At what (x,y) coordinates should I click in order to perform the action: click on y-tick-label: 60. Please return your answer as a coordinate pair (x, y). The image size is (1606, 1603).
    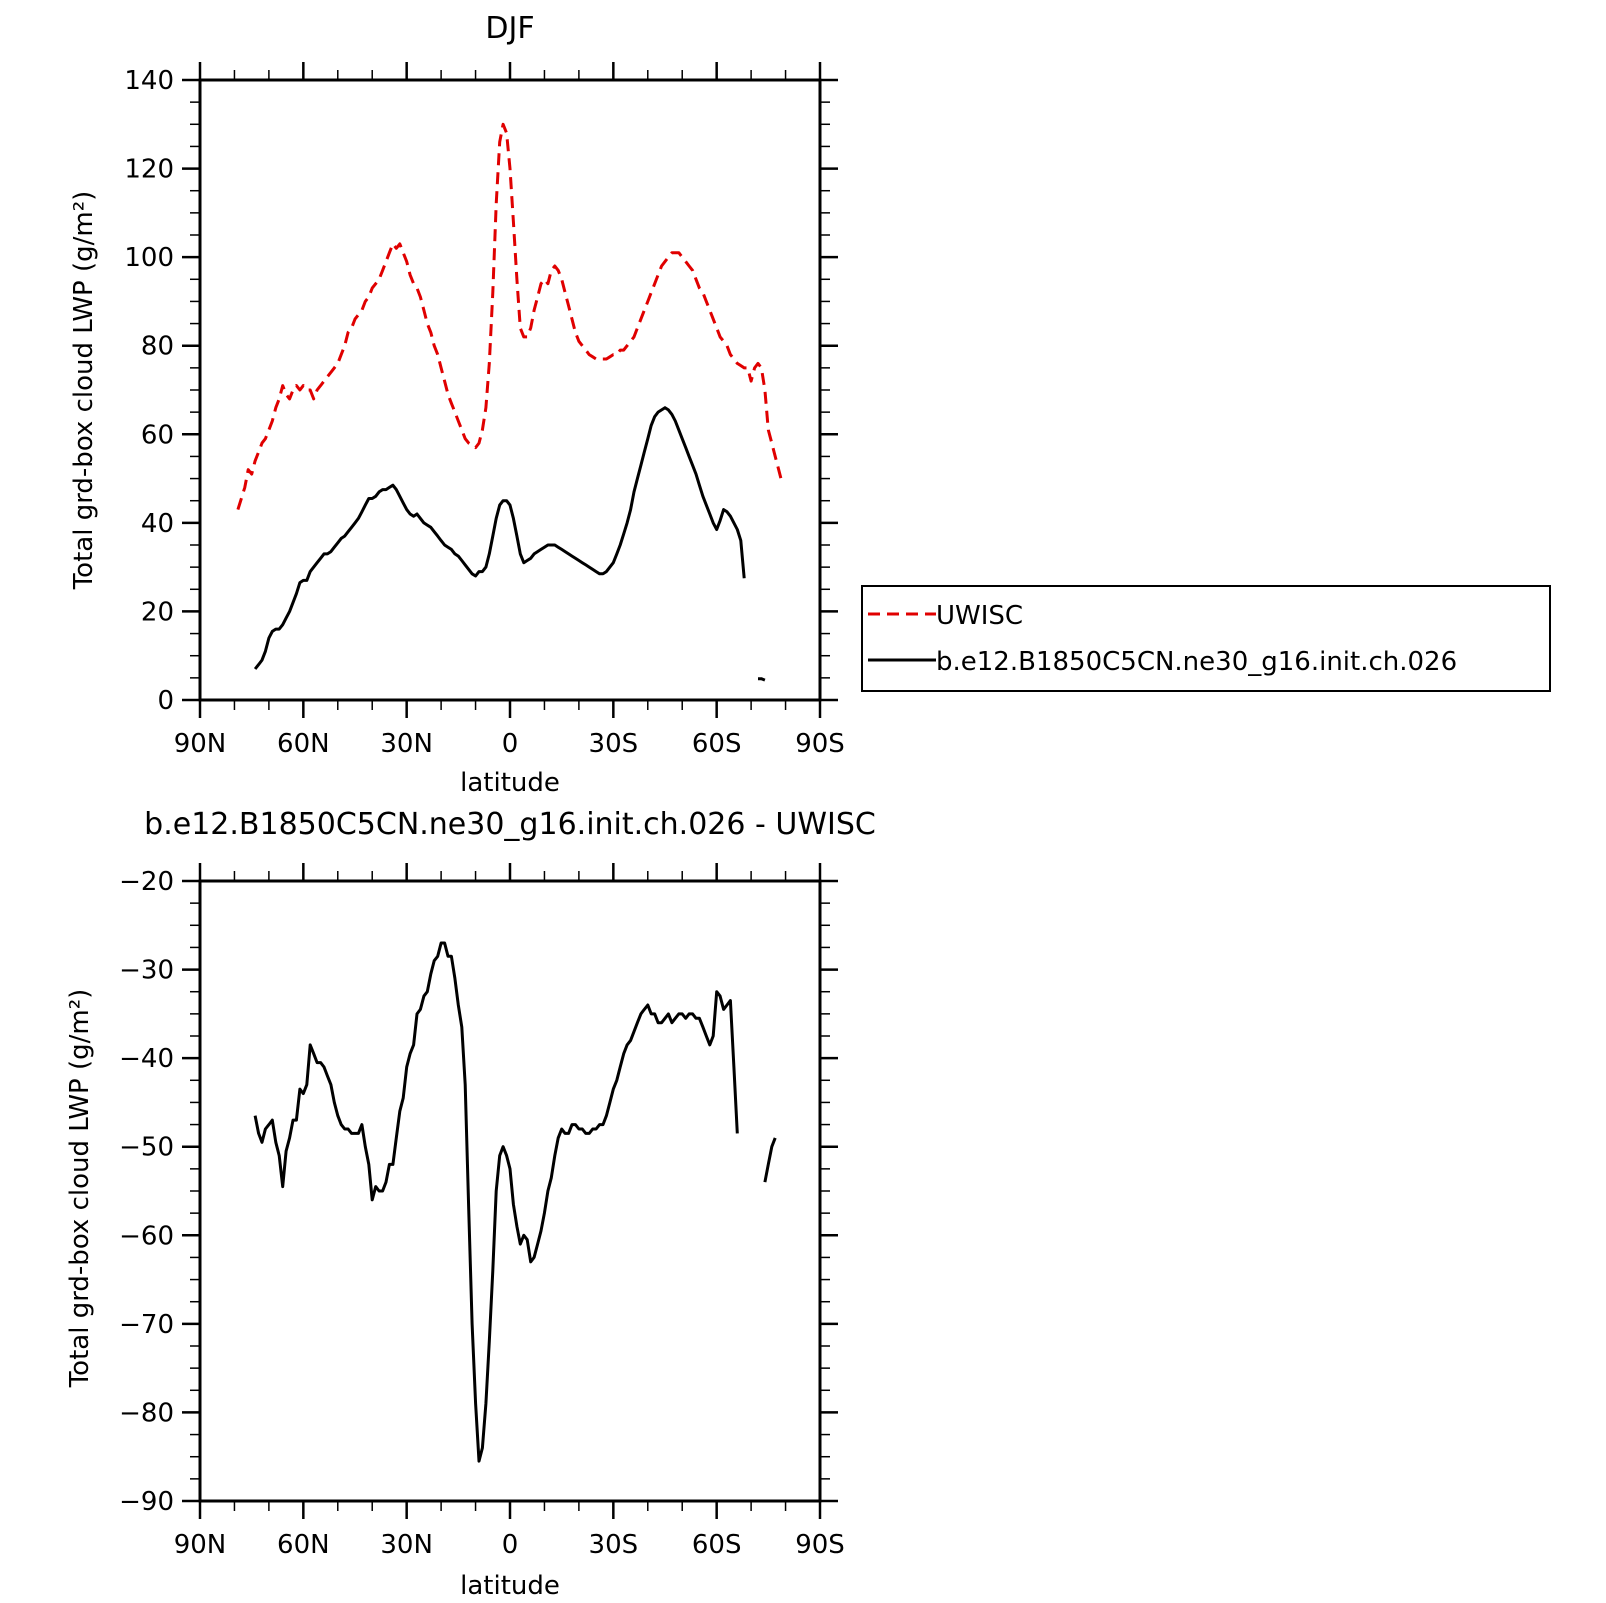
    Looking at the image, I should click on (157, 435).